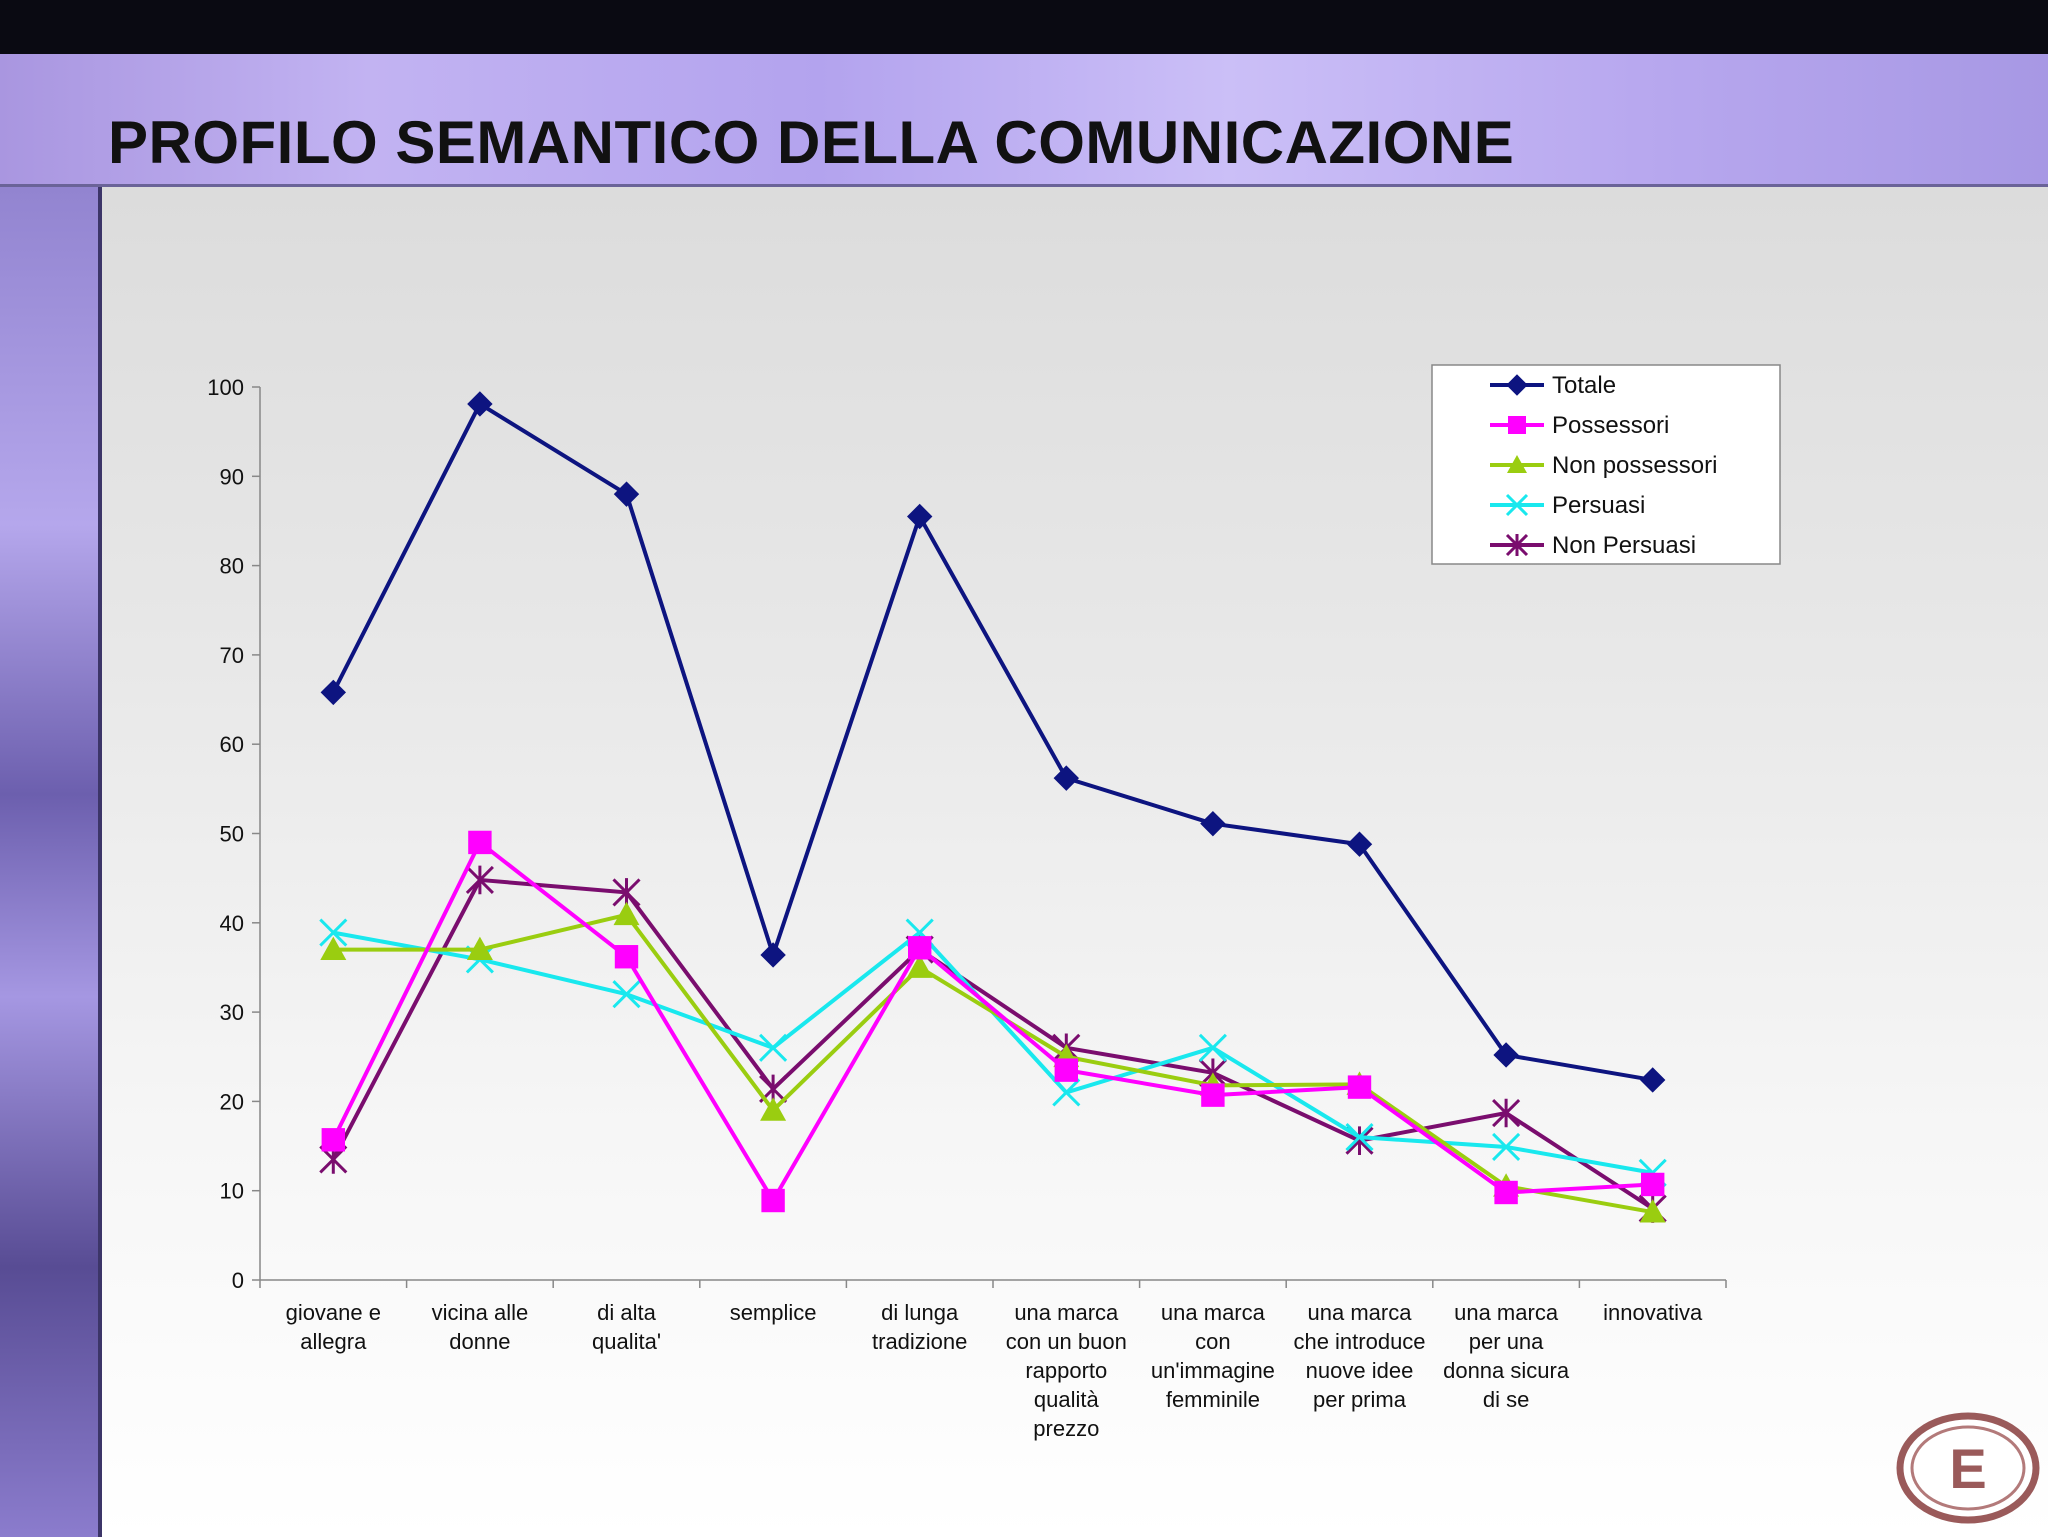 This screenshot has height=1537, width=2048. What do you see at coordinates (1506, 1399) in the screenshot?
I see `x-tick-label: di se` at bounding box center [1506, 1399].